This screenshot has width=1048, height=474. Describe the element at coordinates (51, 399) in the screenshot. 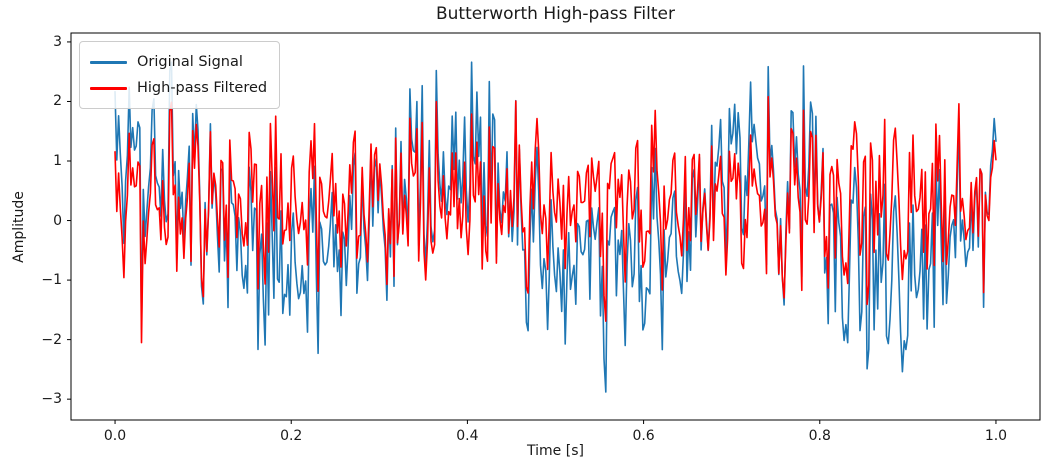

I see `y-tick-label: −3` at that location.